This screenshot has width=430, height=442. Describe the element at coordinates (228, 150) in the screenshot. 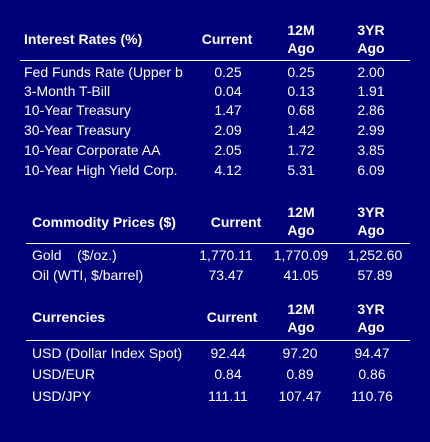

I see `interest-rate-current: 2.05` at that location.